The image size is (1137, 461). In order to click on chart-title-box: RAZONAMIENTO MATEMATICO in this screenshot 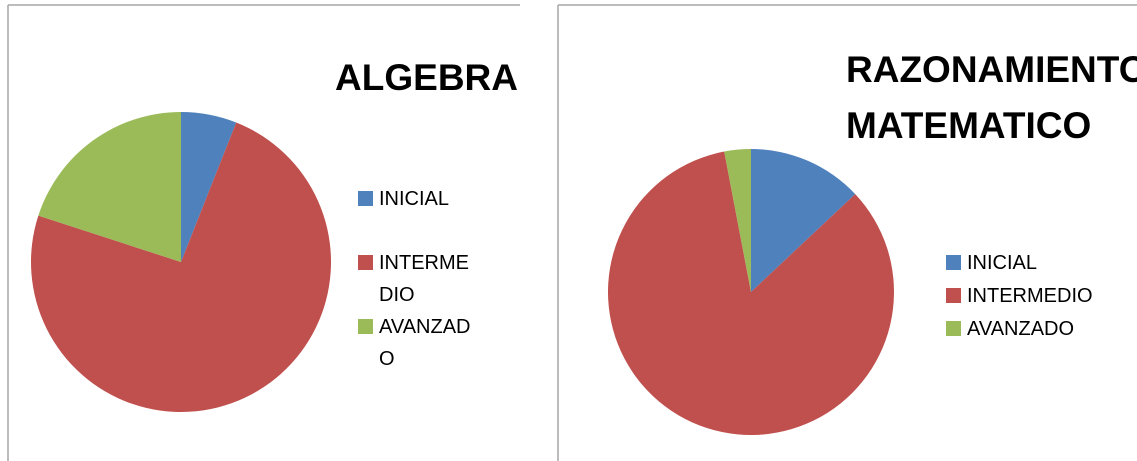, I will do `click(991, 97)`.